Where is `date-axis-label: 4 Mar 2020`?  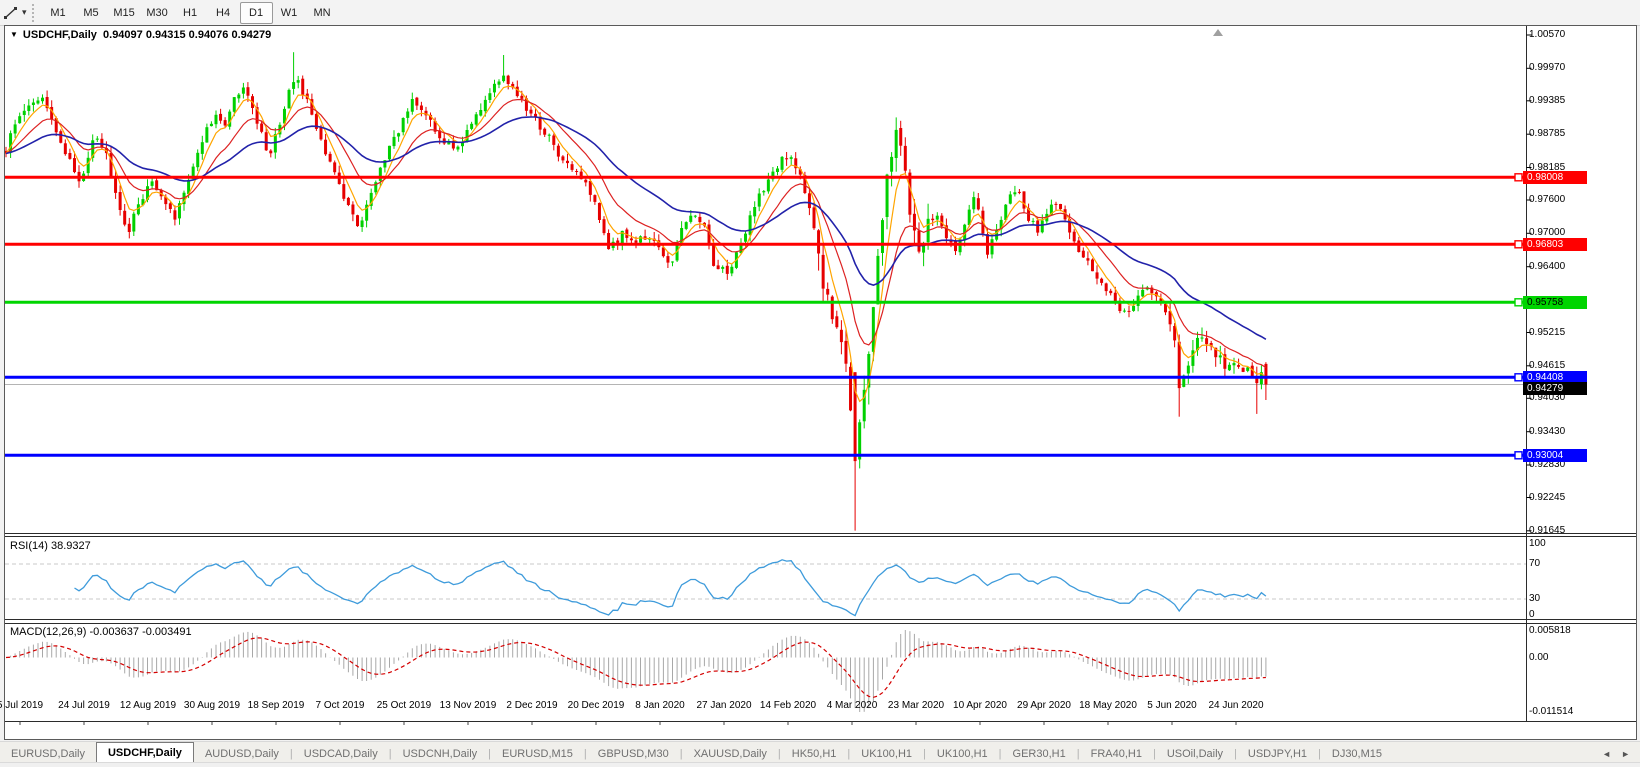 date-axis-label: 4 Mar 2020 is located at coordinates (852, 705).